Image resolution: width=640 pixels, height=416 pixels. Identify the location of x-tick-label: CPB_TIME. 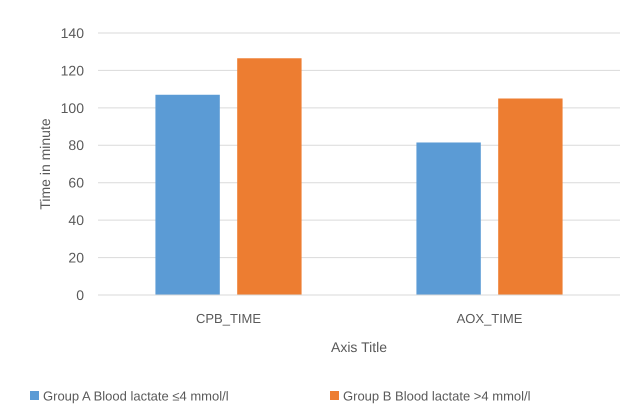
(229, 318).